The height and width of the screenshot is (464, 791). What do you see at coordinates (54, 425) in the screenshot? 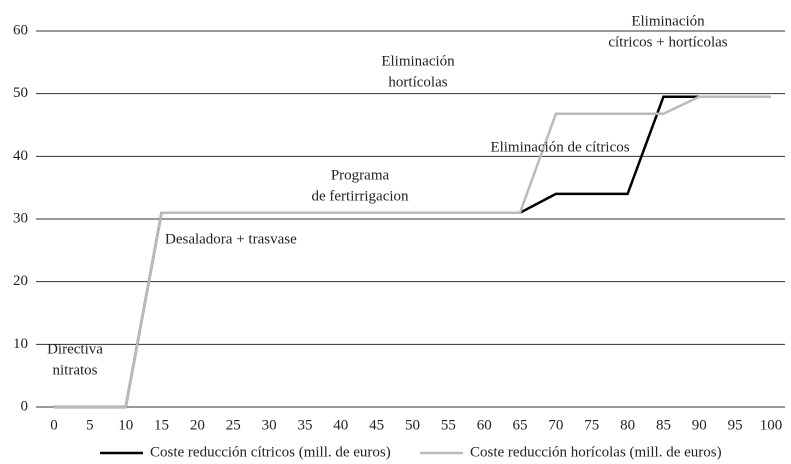
I see `x-tick-label: 0` at bounding box center [54, 425].